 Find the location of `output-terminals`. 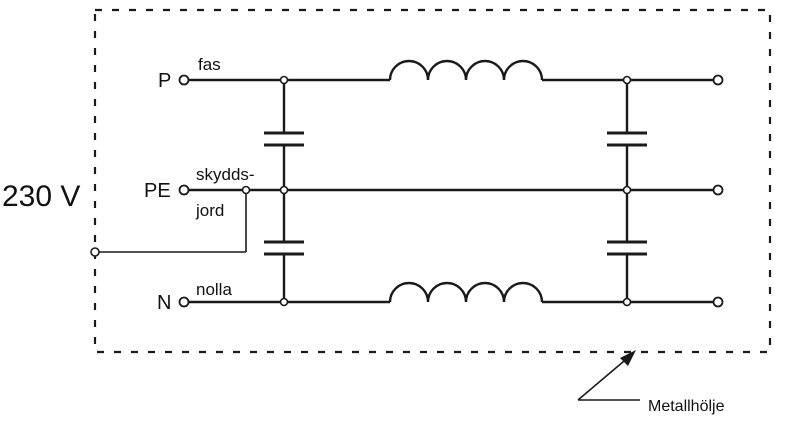

output-terminals is located at coordinates (718, 191).